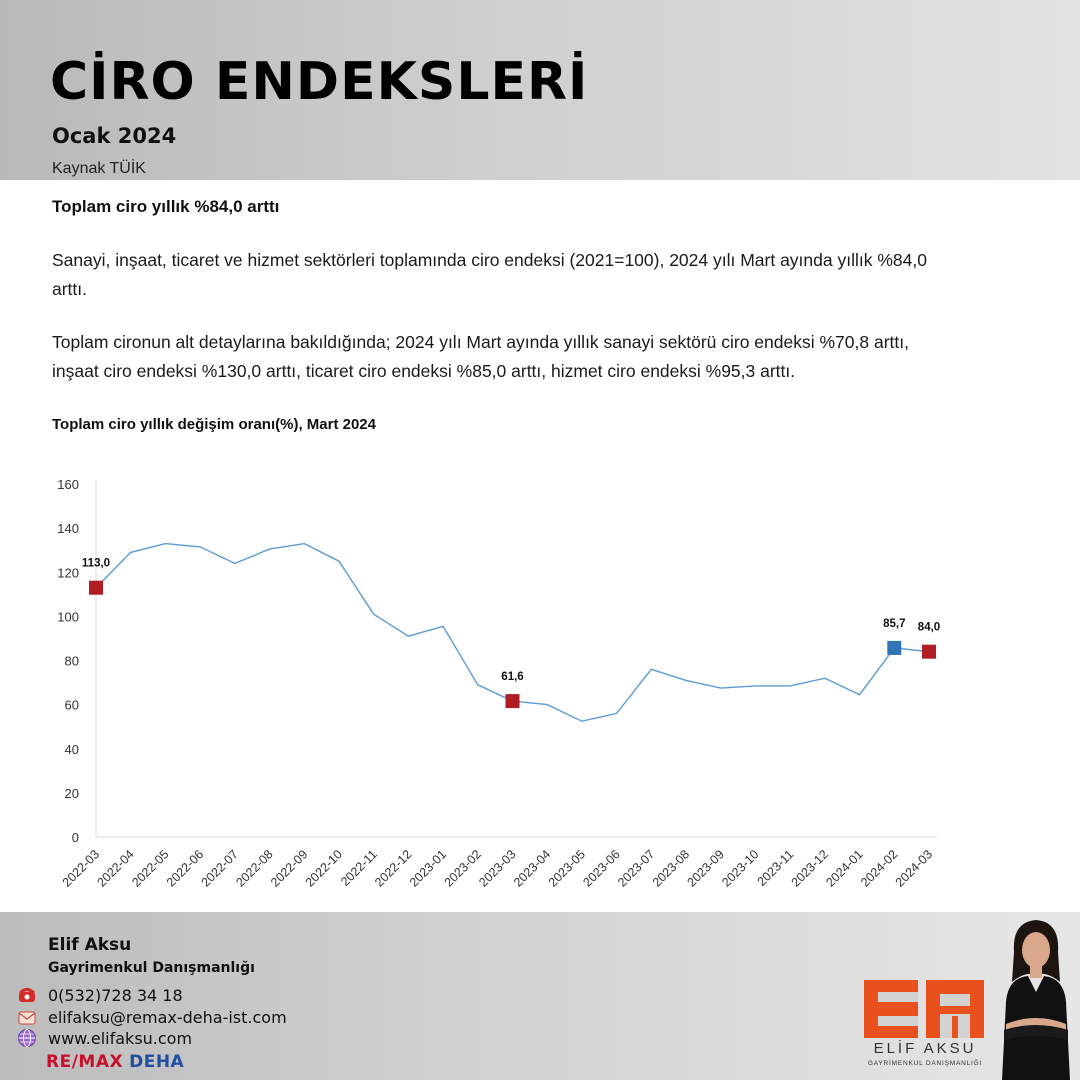 This screenshot has width=1080, height=1080. I want to click on remax-wordmark: RE/MAX, so click(85, 1062).